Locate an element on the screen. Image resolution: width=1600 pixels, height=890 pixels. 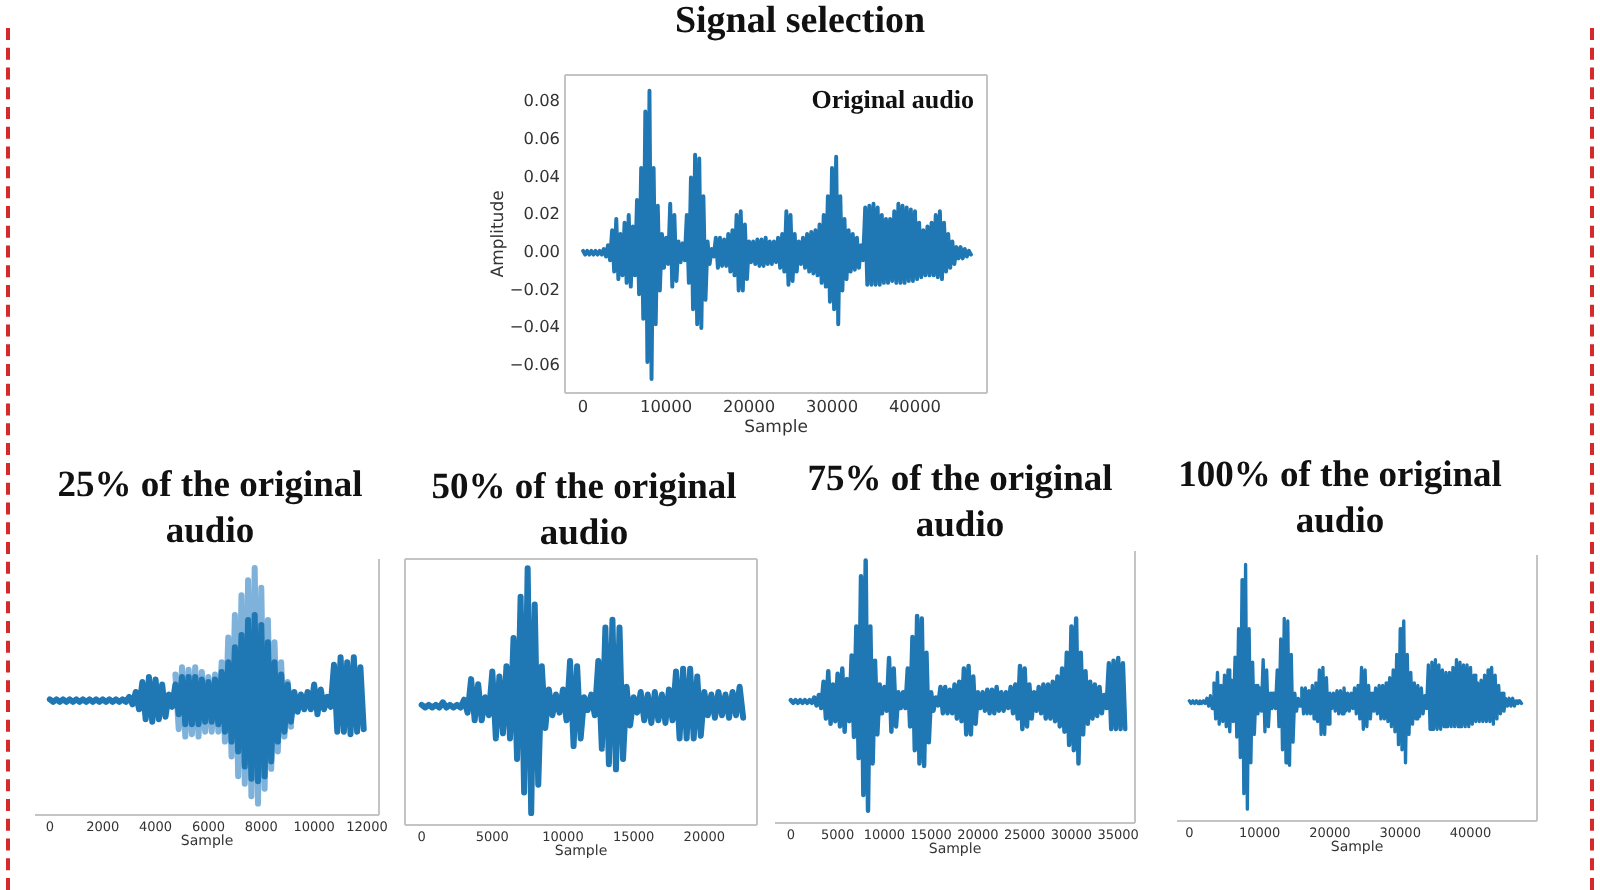
x-tick-label: 20000 is located at coordinates (749, 406).